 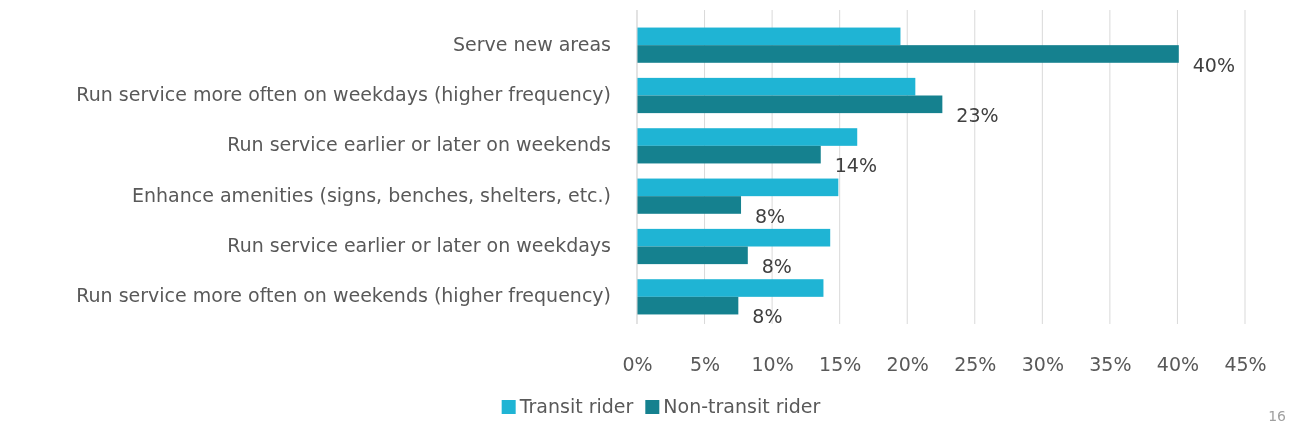 I want to click on x-tick-label: 35%, so click(x=1110, y=364).